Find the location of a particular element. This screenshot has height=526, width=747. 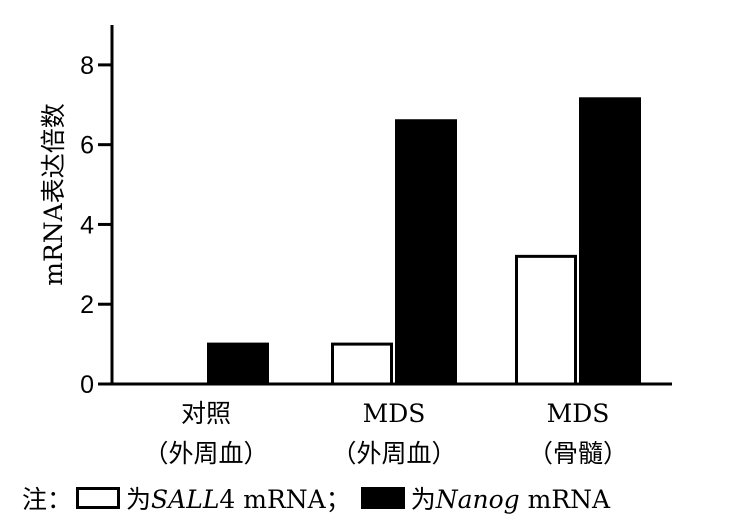

legend-label-sall4: 为SALL4 mRNA； is located at coordinates (238, 499).